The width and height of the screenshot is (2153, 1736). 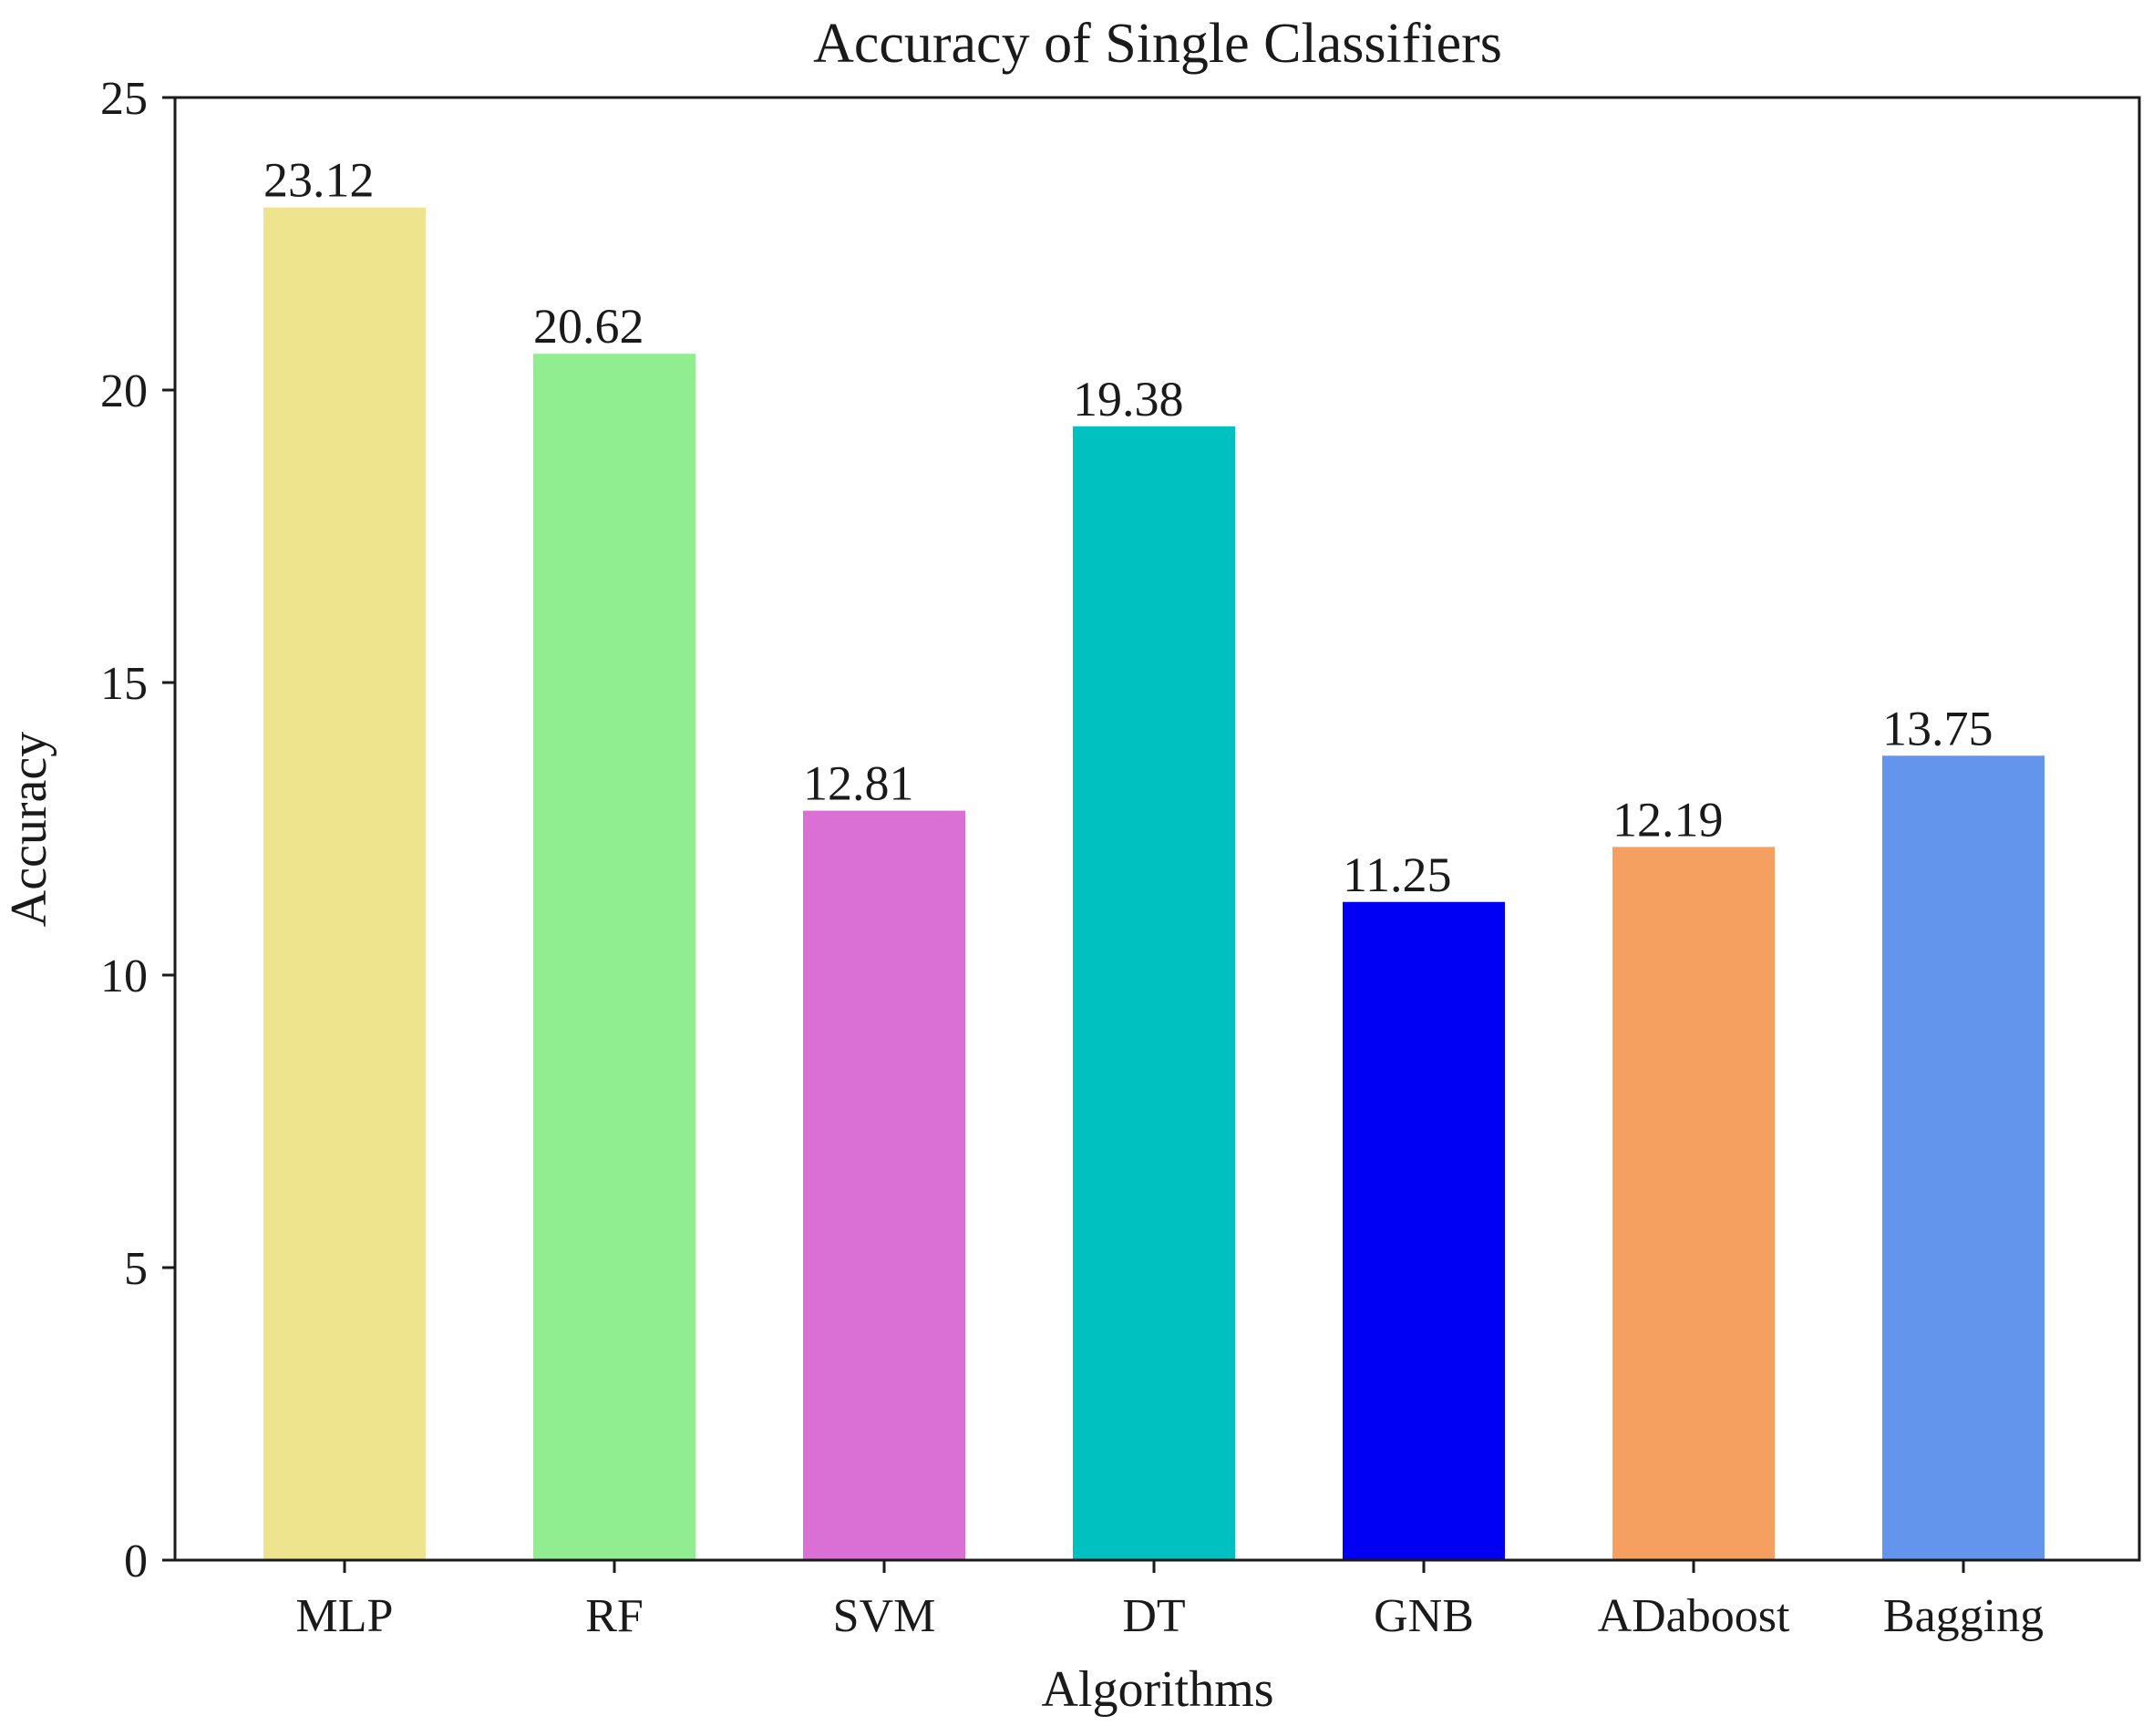 What do you see at coordinates (345, 1616) in the screenshot?
I see `x-tick-label-mlp: MLP` at bounding box center [345, 1616].